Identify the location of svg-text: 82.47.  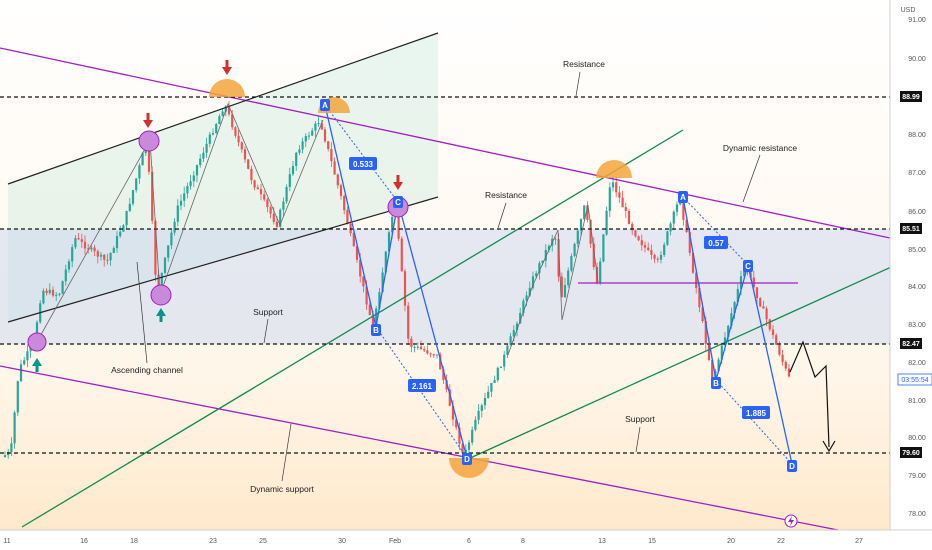
(911, 344).